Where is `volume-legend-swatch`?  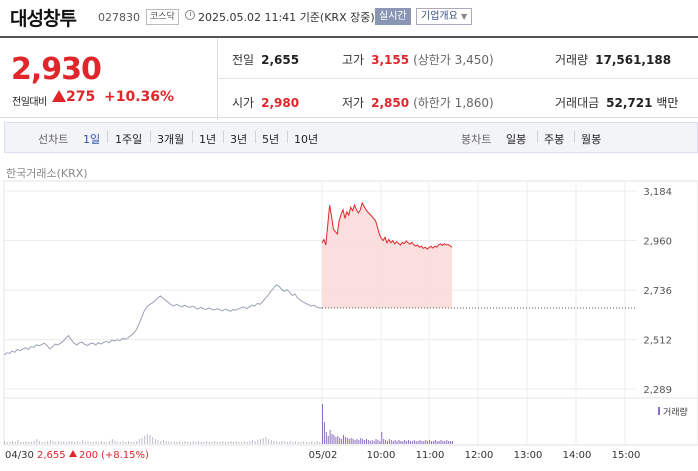 volume-legend-swatch is located at coordinates (659, 411).